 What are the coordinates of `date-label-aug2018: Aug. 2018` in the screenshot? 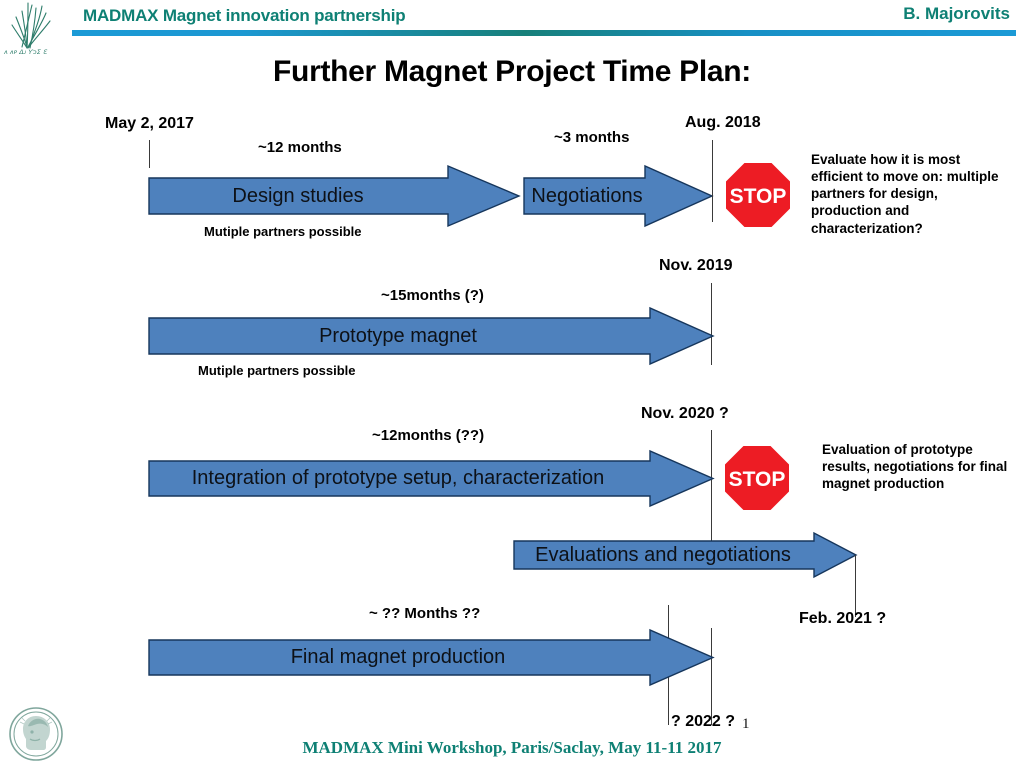 It's located at (723, 122).